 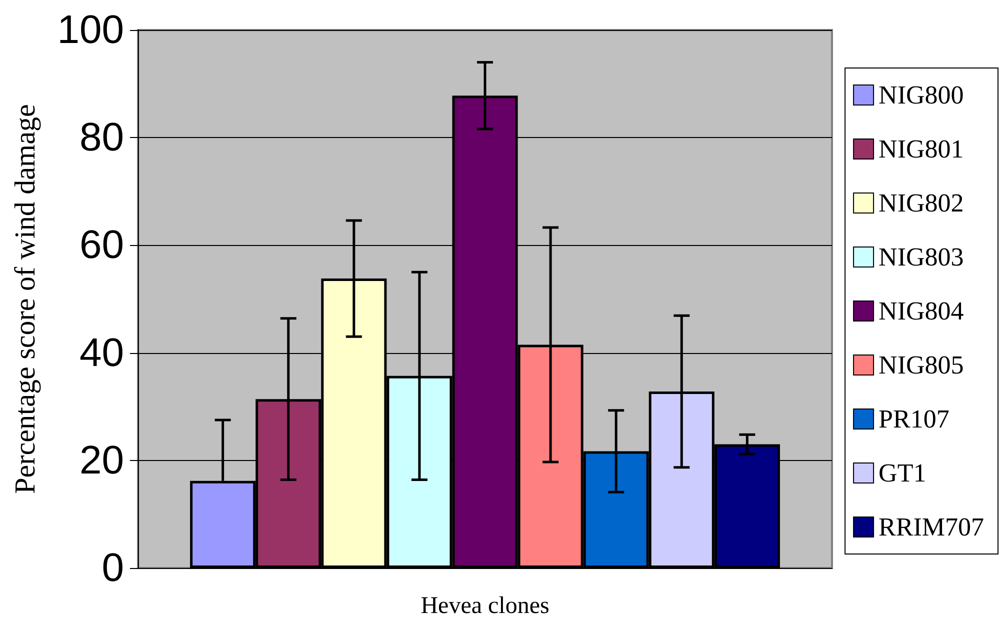 I want to click on legend-label: NIG800, so click(x=921, y=95).